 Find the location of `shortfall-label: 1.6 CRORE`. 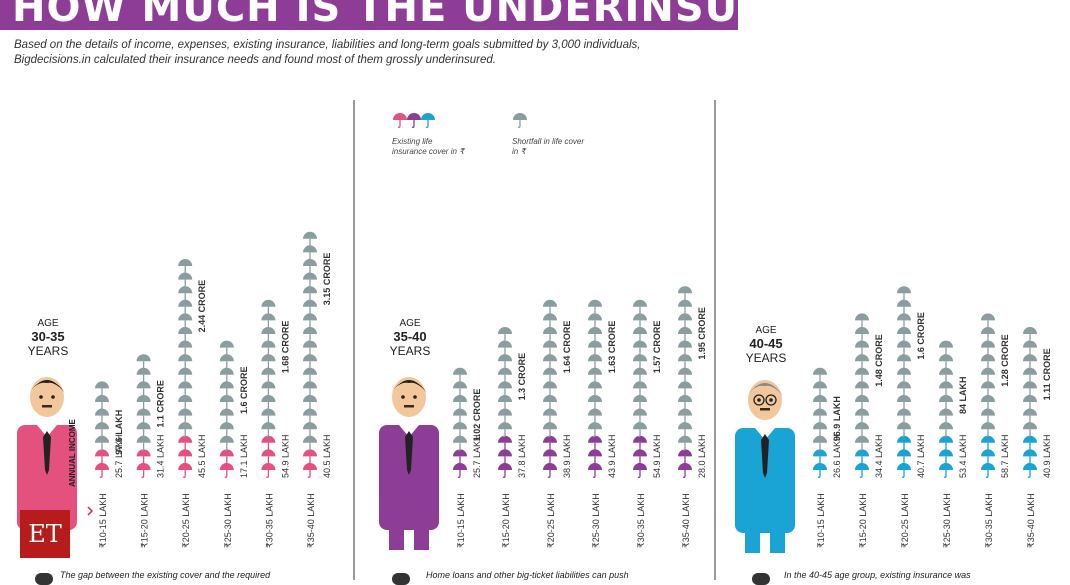

shortfall-label: 1.6 CRORE is located at coordinates (921, 336).